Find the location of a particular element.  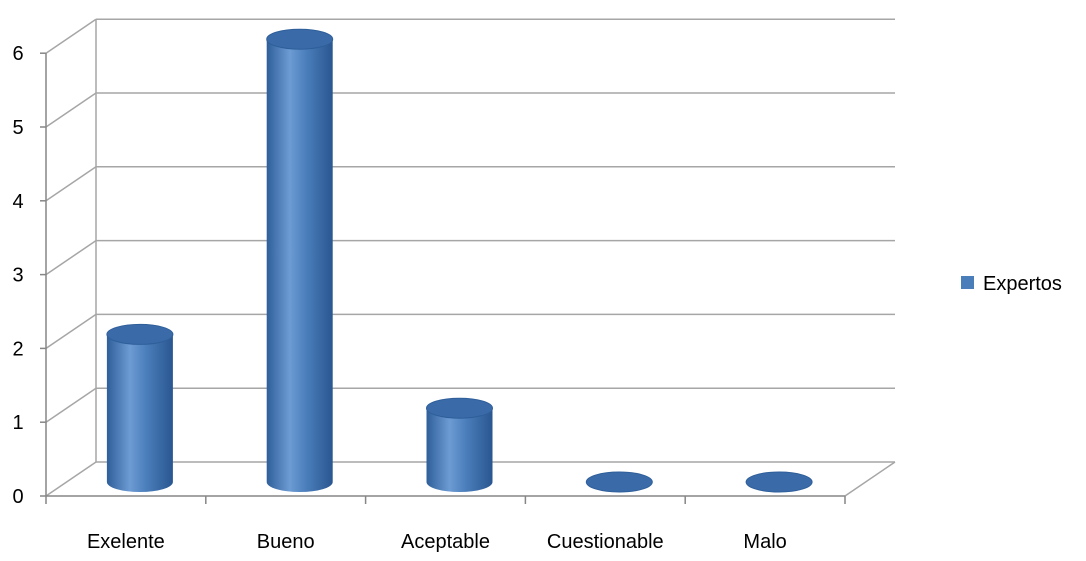

y-tick-label-4: 4 is located at coordinates (17, 202).